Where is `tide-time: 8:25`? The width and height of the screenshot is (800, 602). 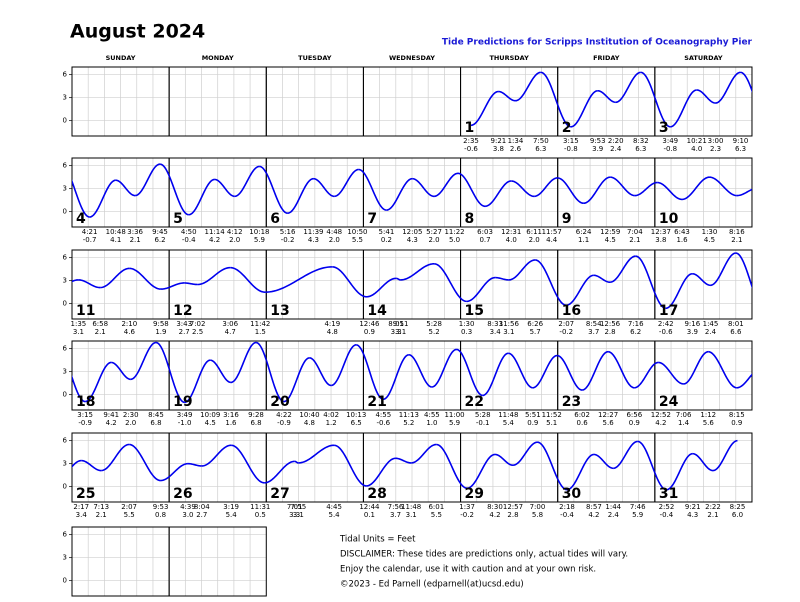
tide-time: 8:25 is located at coordinates (738, 507).